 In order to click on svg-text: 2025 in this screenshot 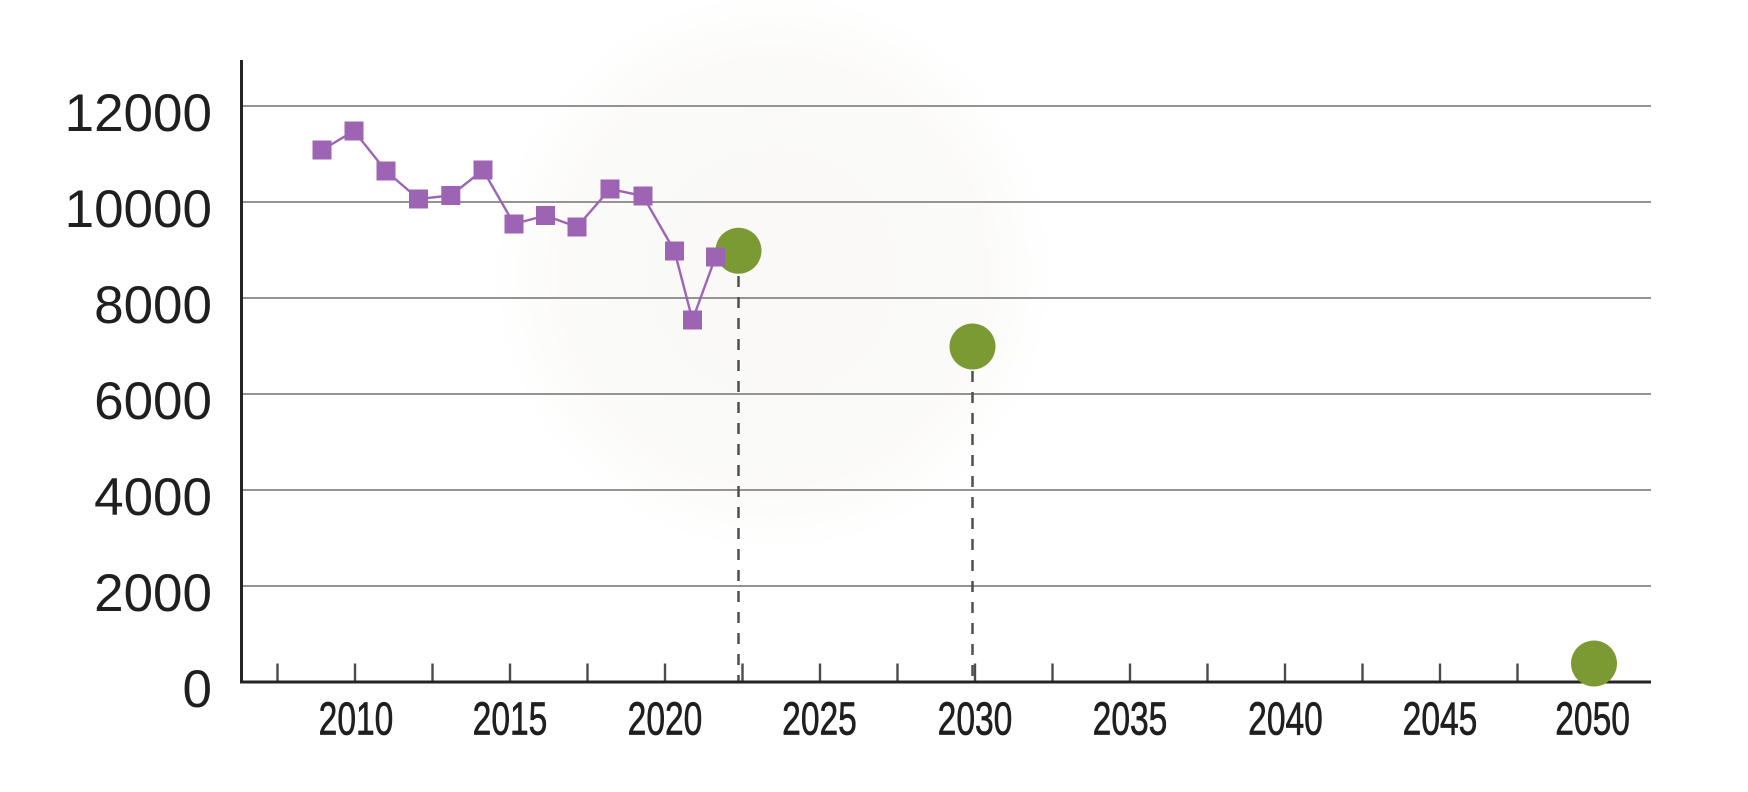, I will do `click(819, 718)`.